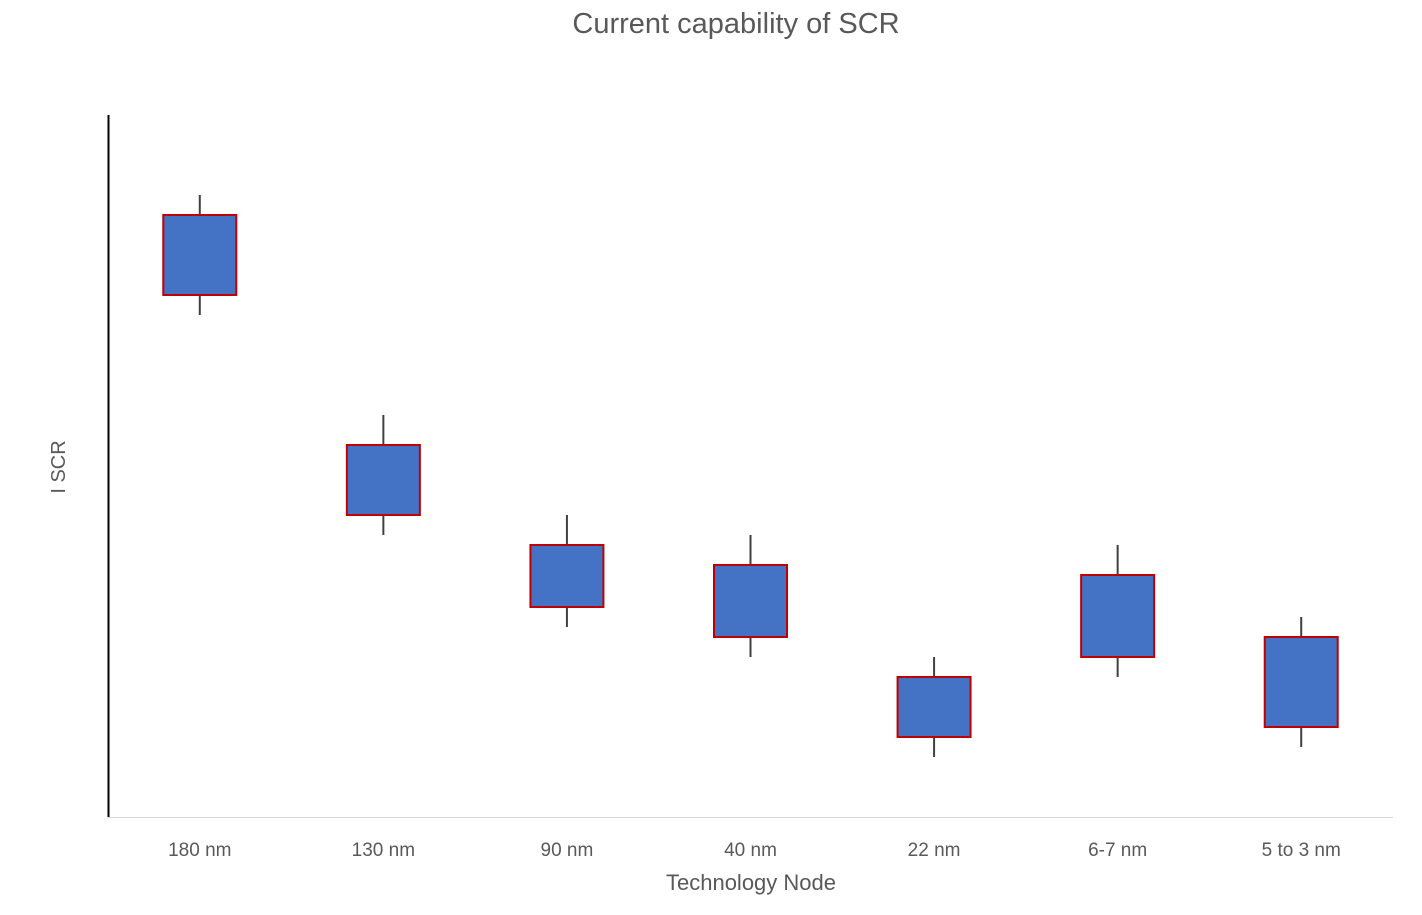 The height and width of the screenshot is (915, 1422). What do you see at coordinates (750, 850) in the screenshot?
I see `x-tick-label: 40 nm` at bounding box center [750, 850].